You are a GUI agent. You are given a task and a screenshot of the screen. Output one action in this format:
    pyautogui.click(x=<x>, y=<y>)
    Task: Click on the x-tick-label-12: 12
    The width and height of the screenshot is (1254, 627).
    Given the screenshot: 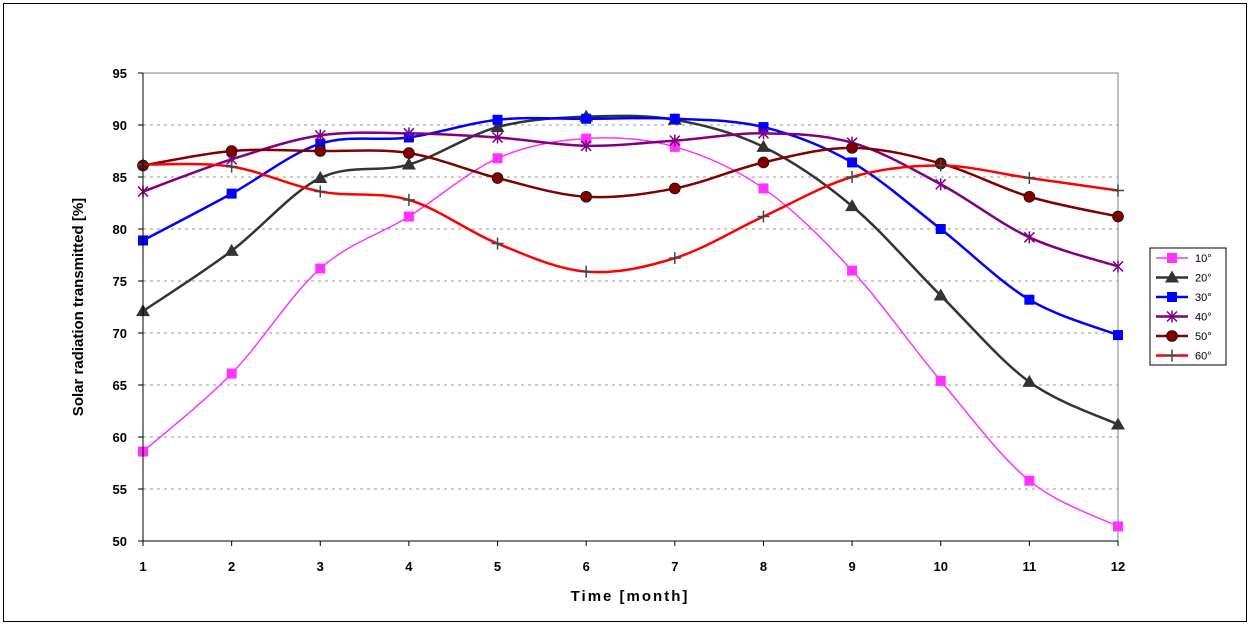 What is the action you would take?
    pyautogui.click(x=1118, y=566)
    